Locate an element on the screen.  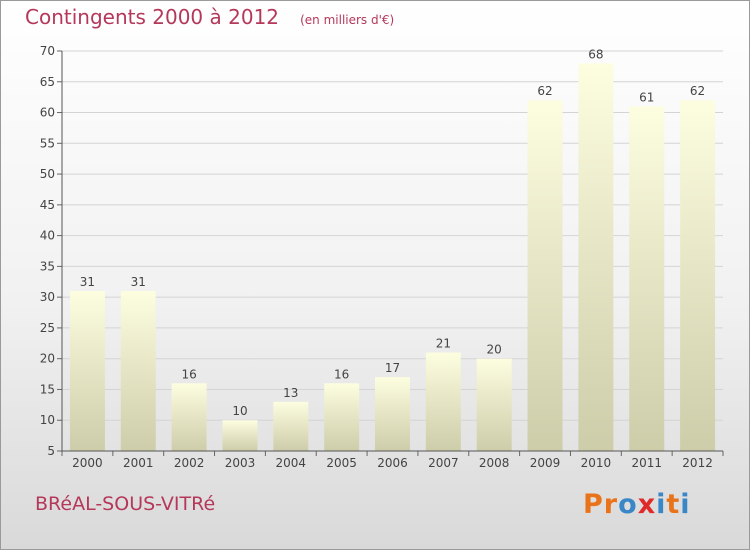
x-tick-label: 2009 is located at coordinates (545, 463).